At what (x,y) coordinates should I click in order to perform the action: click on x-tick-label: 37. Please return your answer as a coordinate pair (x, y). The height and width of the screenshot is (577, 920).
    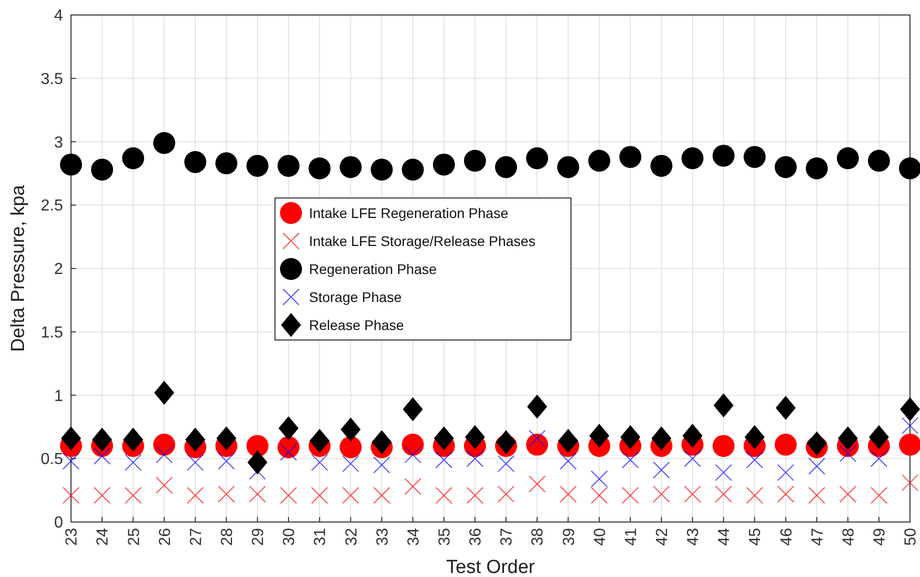
    Looking at the image, I should click on (507, 537).